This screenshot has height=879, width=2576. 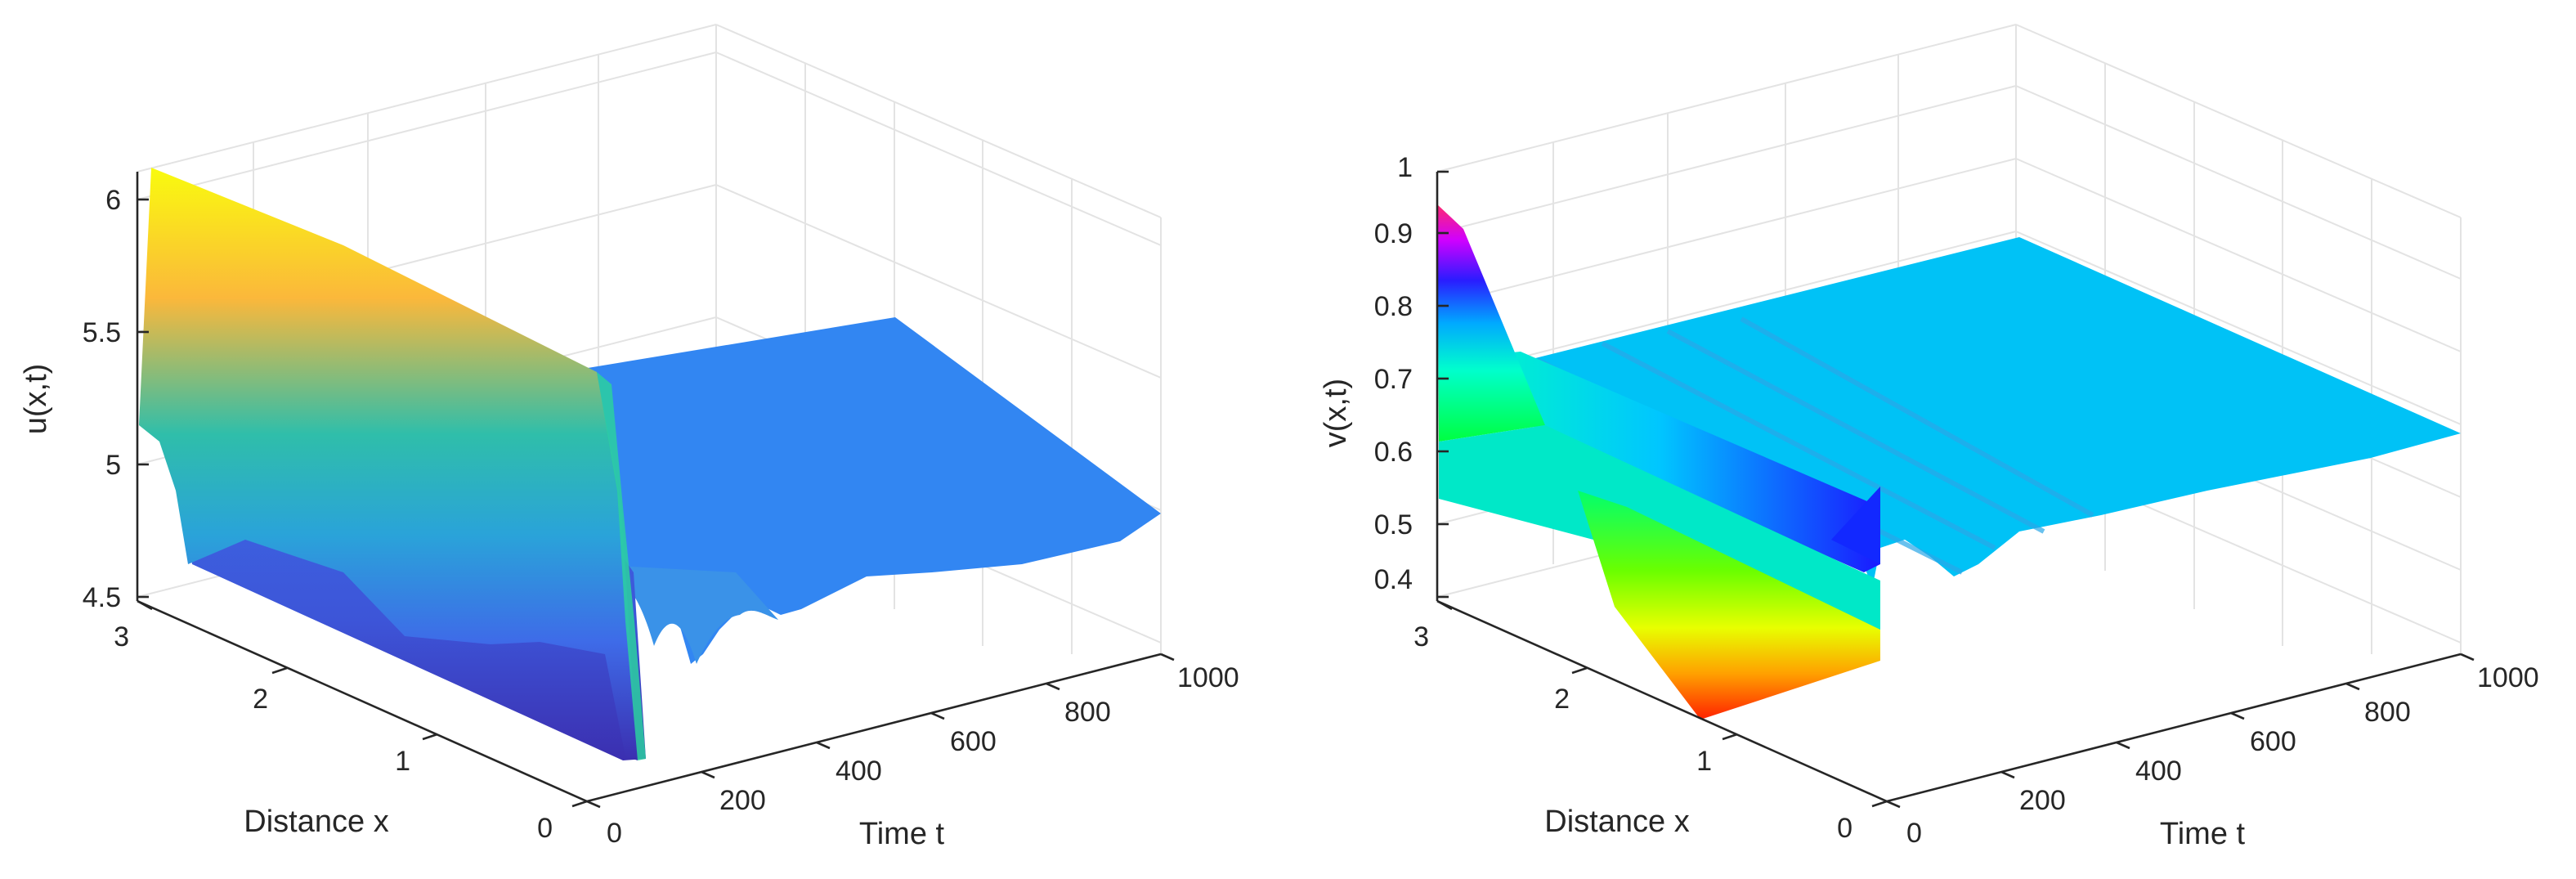 What do you see at coordinates (113, 200) in the screenshot?
I see `z-tick-label: 6` at bounding box center [113, 200].